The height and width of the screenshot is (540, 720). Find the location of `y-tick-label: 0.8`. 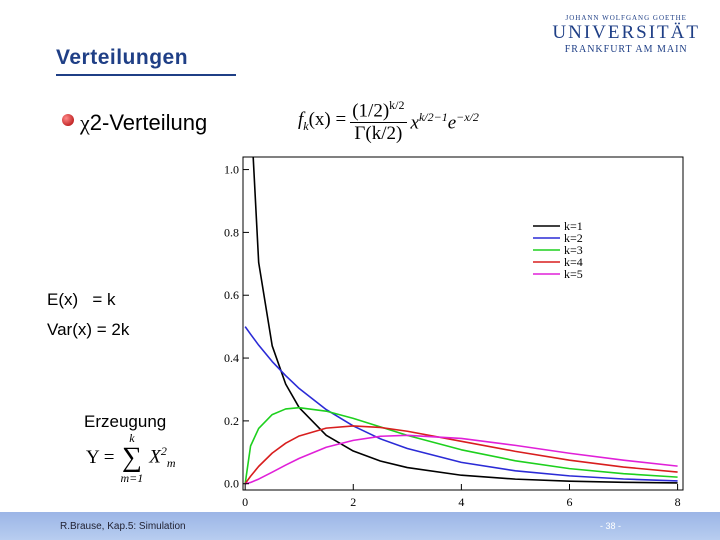

y-tick-label: 0.8 is located at coordinates (231, 232).